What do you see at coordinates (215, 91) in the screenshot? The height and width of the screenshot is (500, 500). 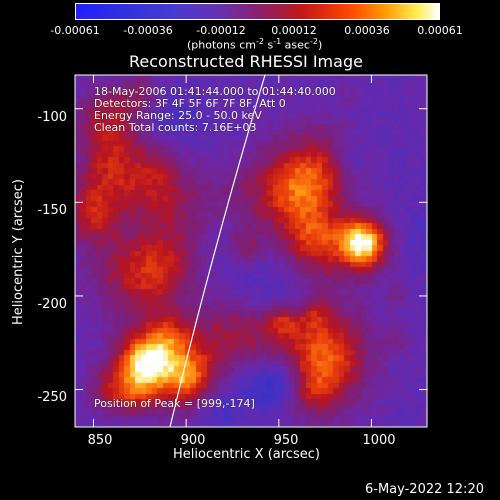 I see `info-time-range: 18-May-2006 01:41:44.000 to 01:44:40.000` at bounding box center [215, 91].